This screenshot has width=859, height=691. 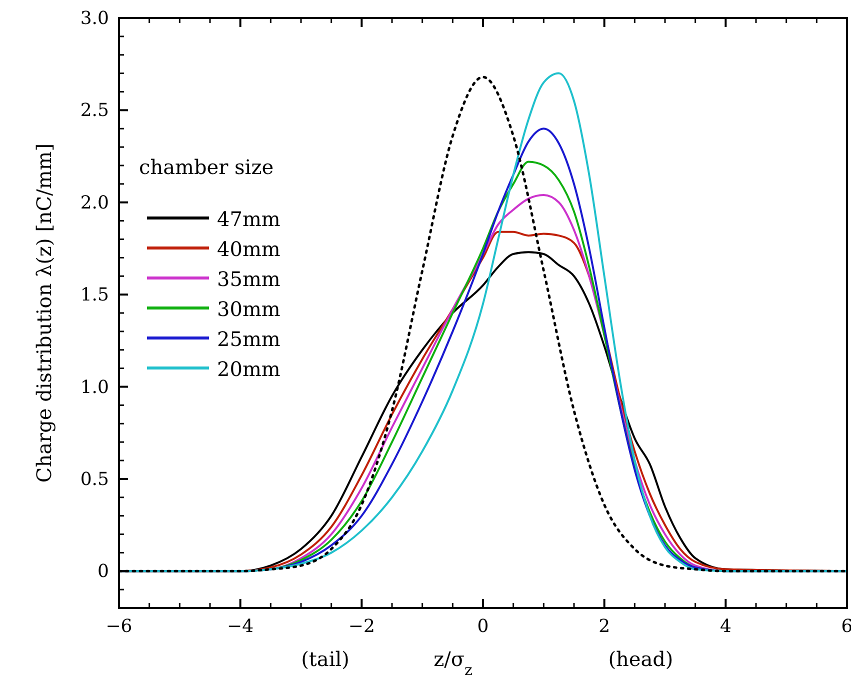 I want to click on x-tick-label: −4, so click(x=240, y=626).